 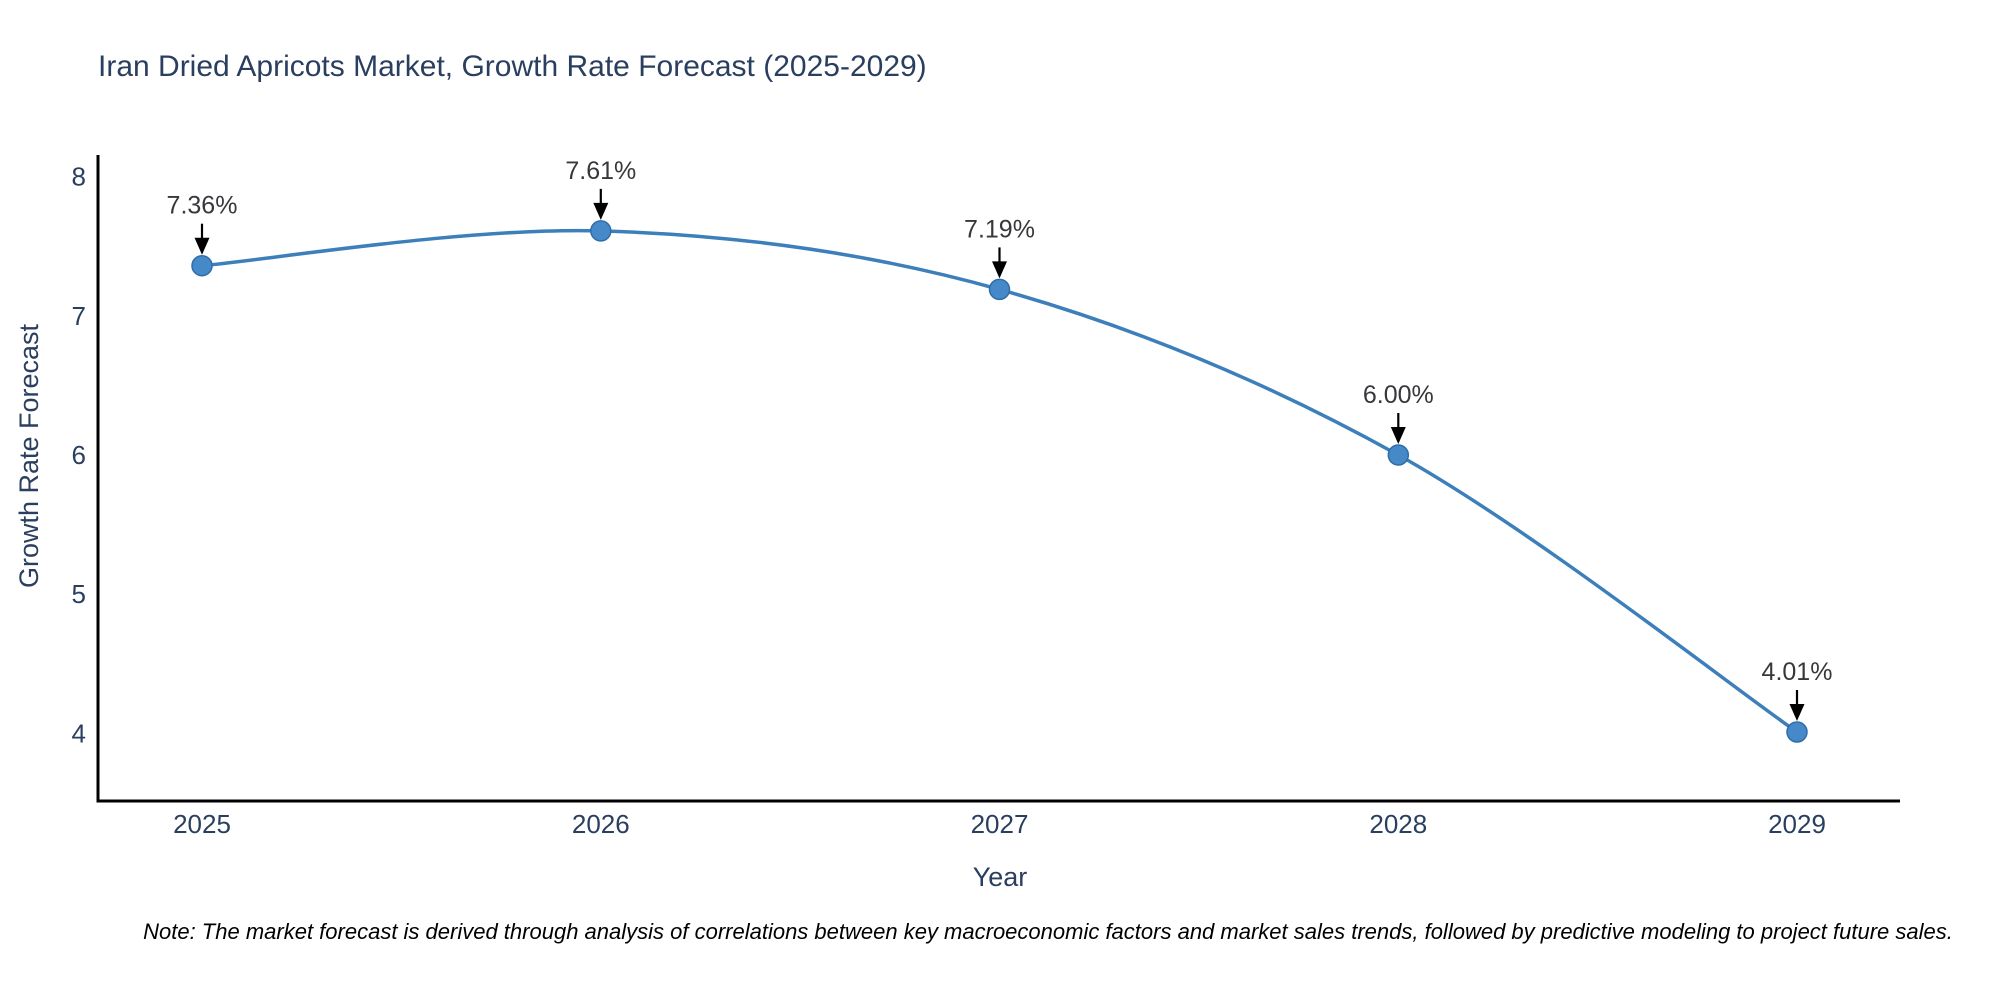 I want to click on y-tick-label: 5, so click(x=79, y=594).